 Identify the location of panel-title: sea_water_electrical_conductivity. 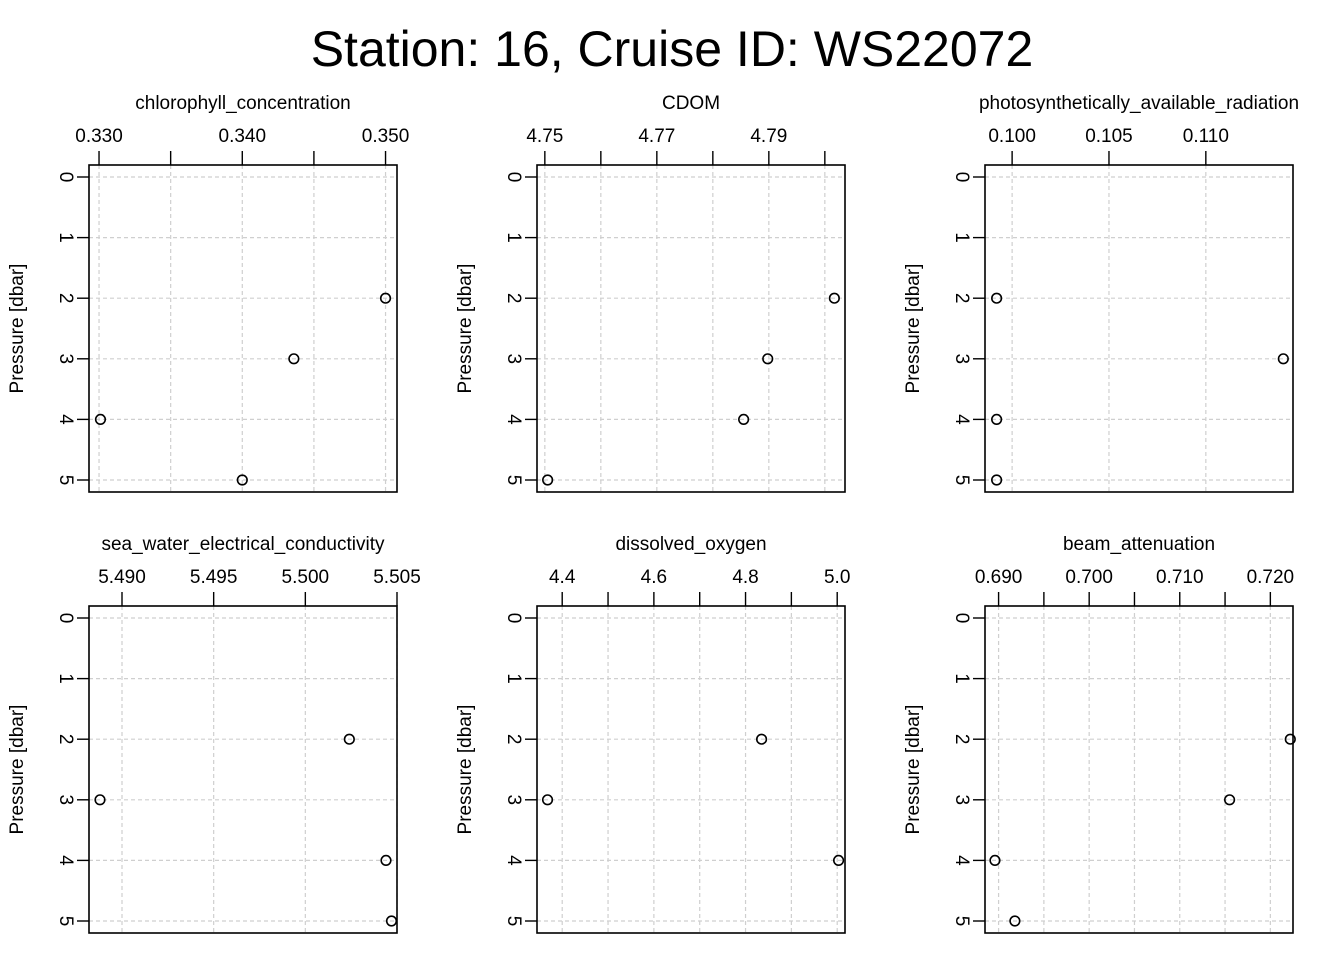
(243, 544).